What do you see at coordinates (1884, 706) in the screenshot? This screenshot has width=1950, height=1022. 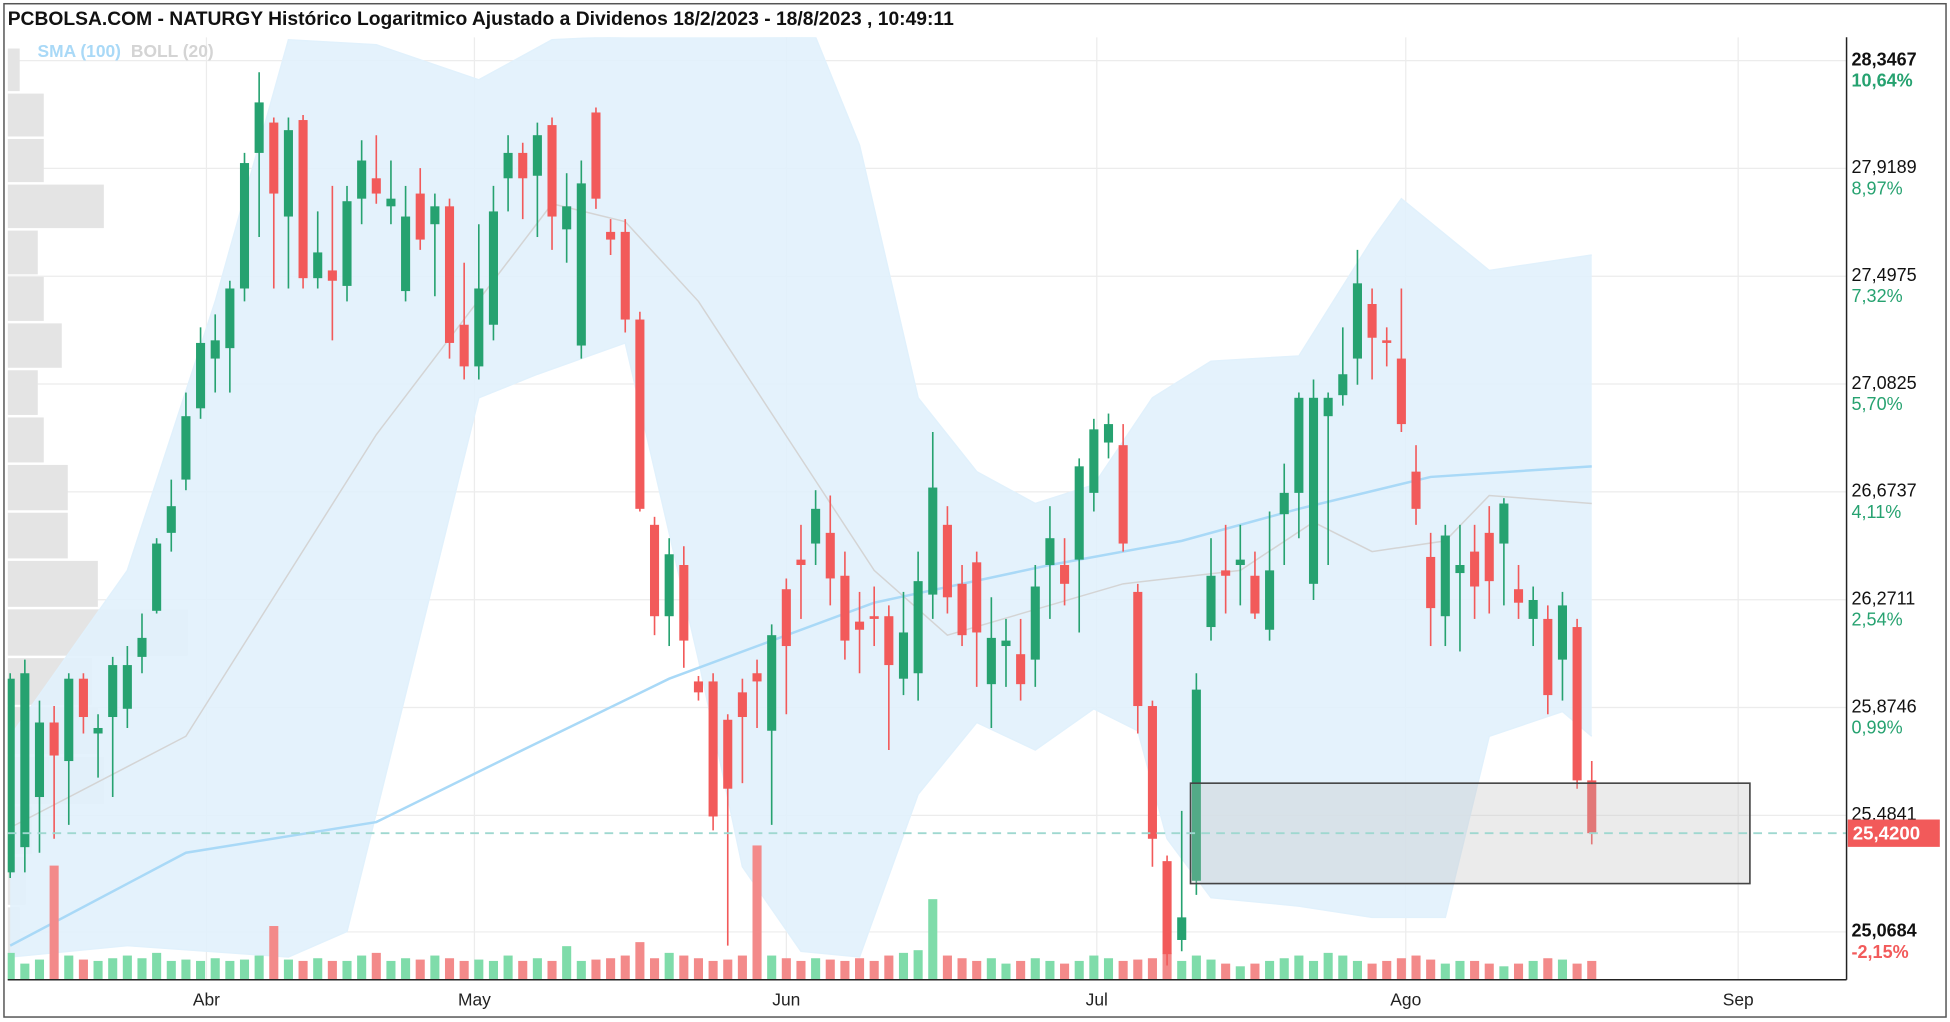 I see `y-tick-label: 25,8746` at bounding box center [1884, 706].